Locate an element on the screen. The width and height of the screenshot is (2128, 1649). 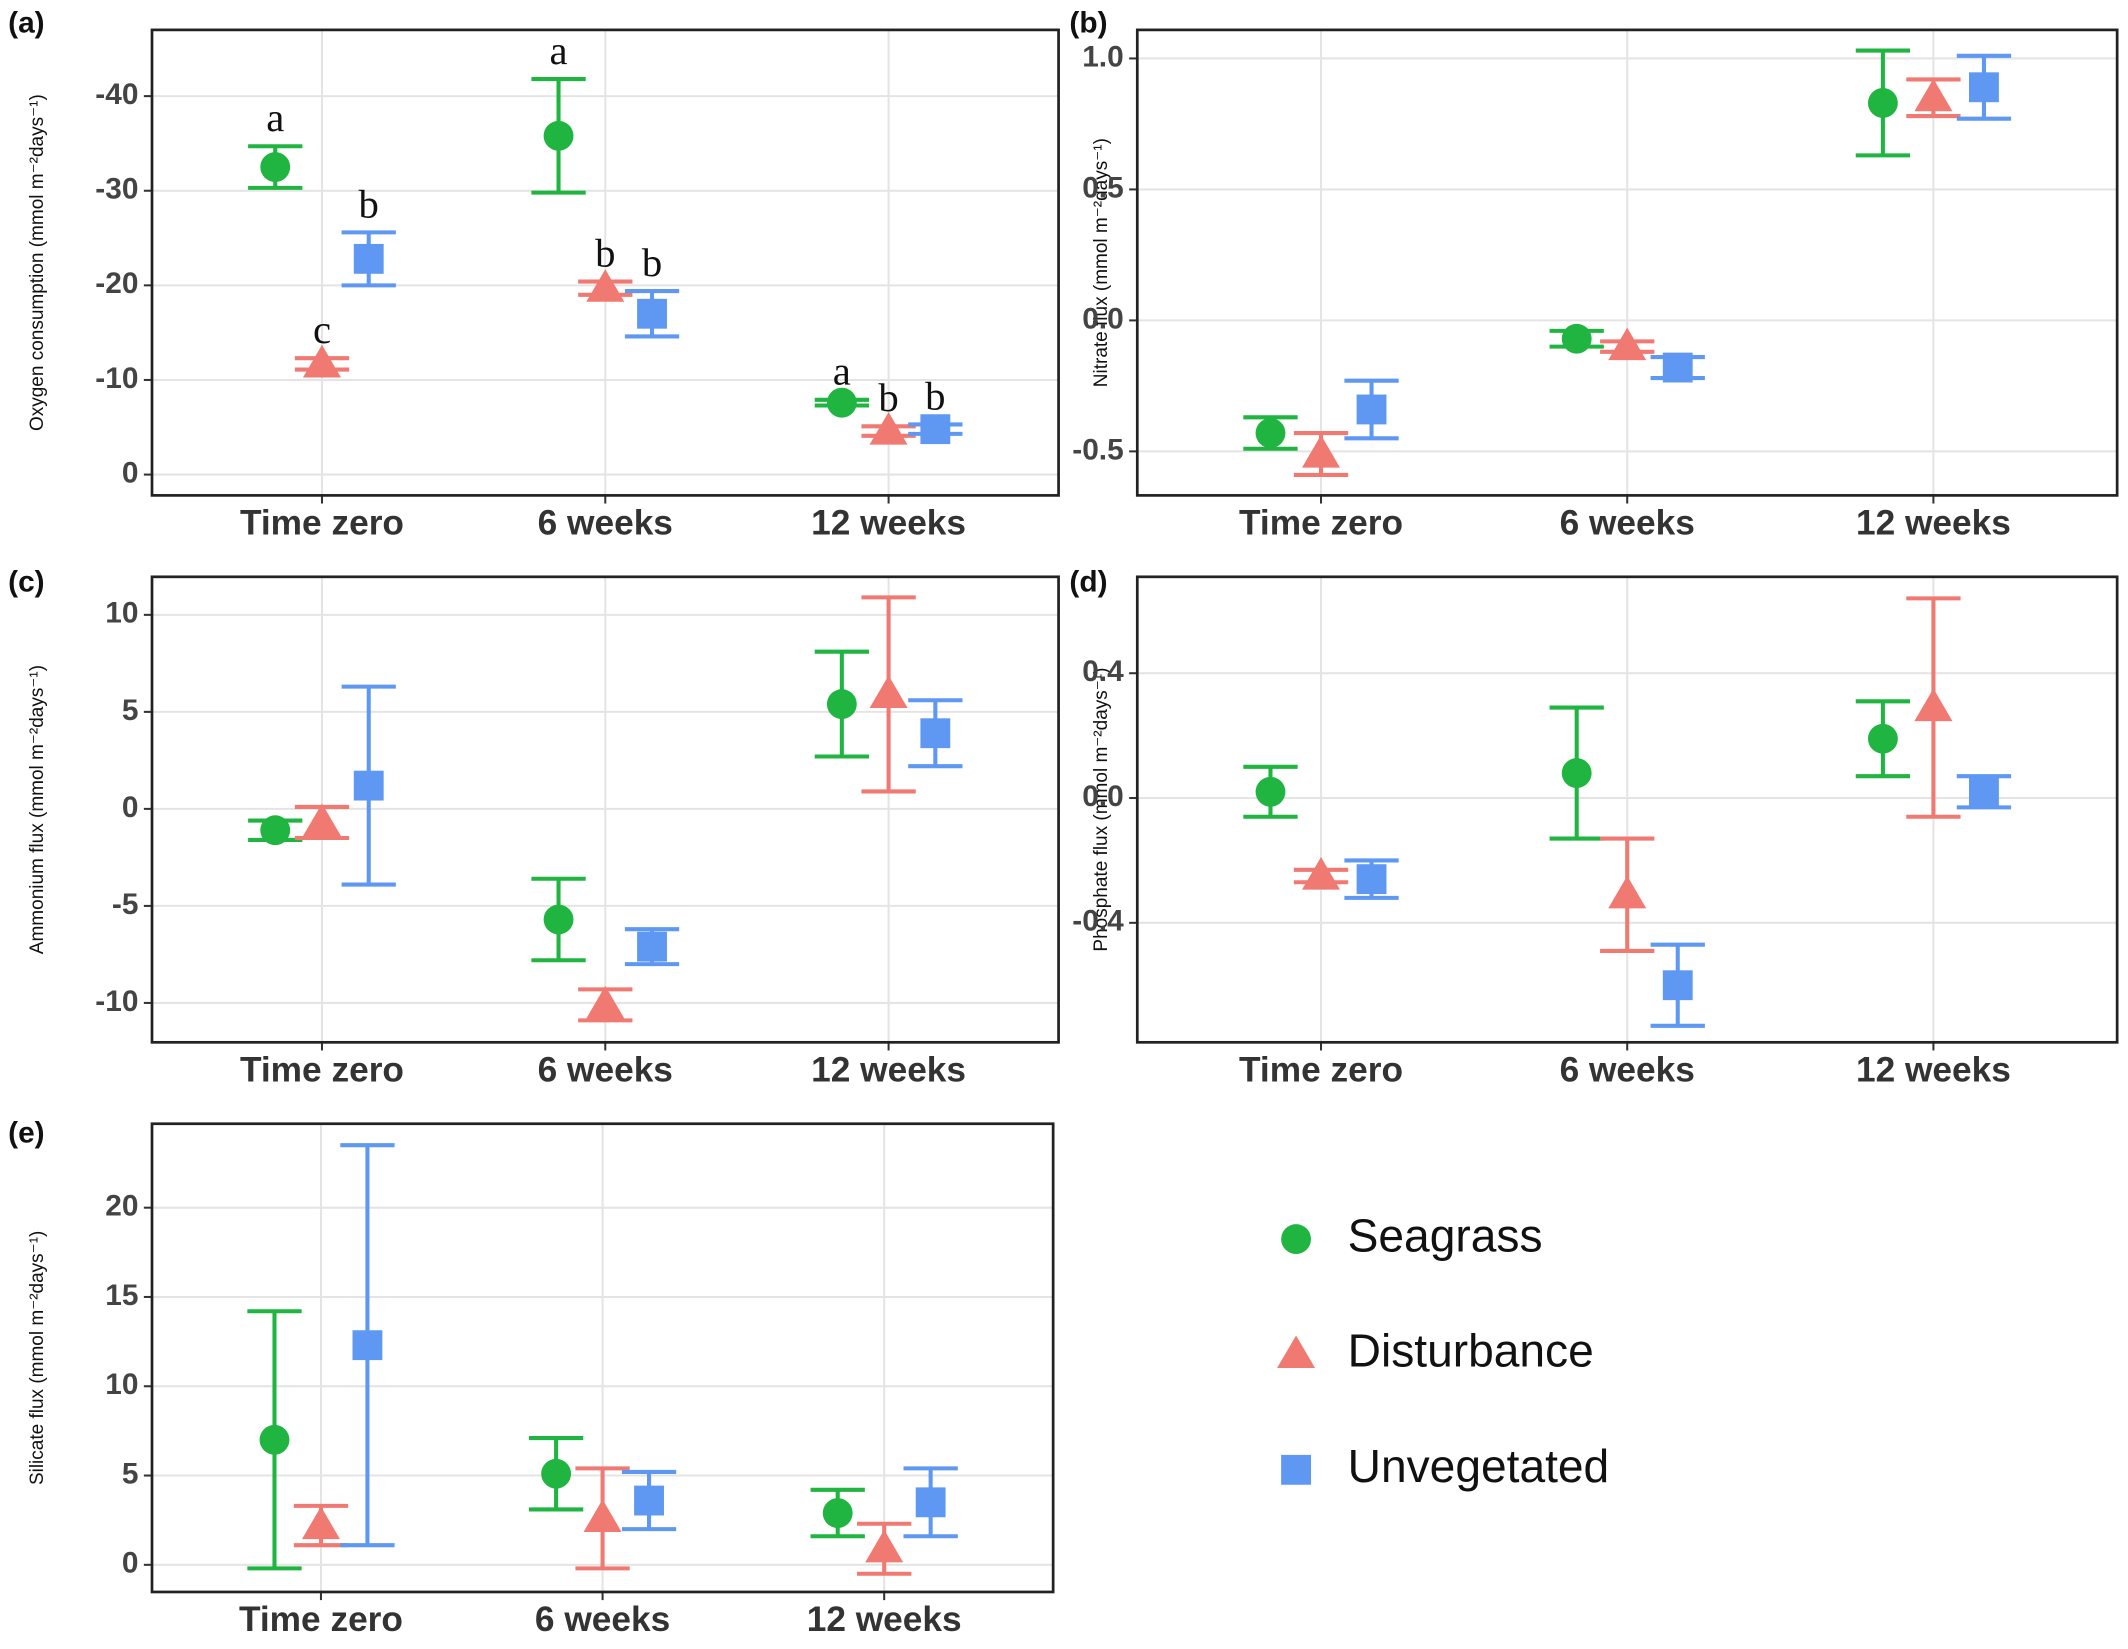
y-tick-label: 0.4 is located at coordinates (1103, 671).